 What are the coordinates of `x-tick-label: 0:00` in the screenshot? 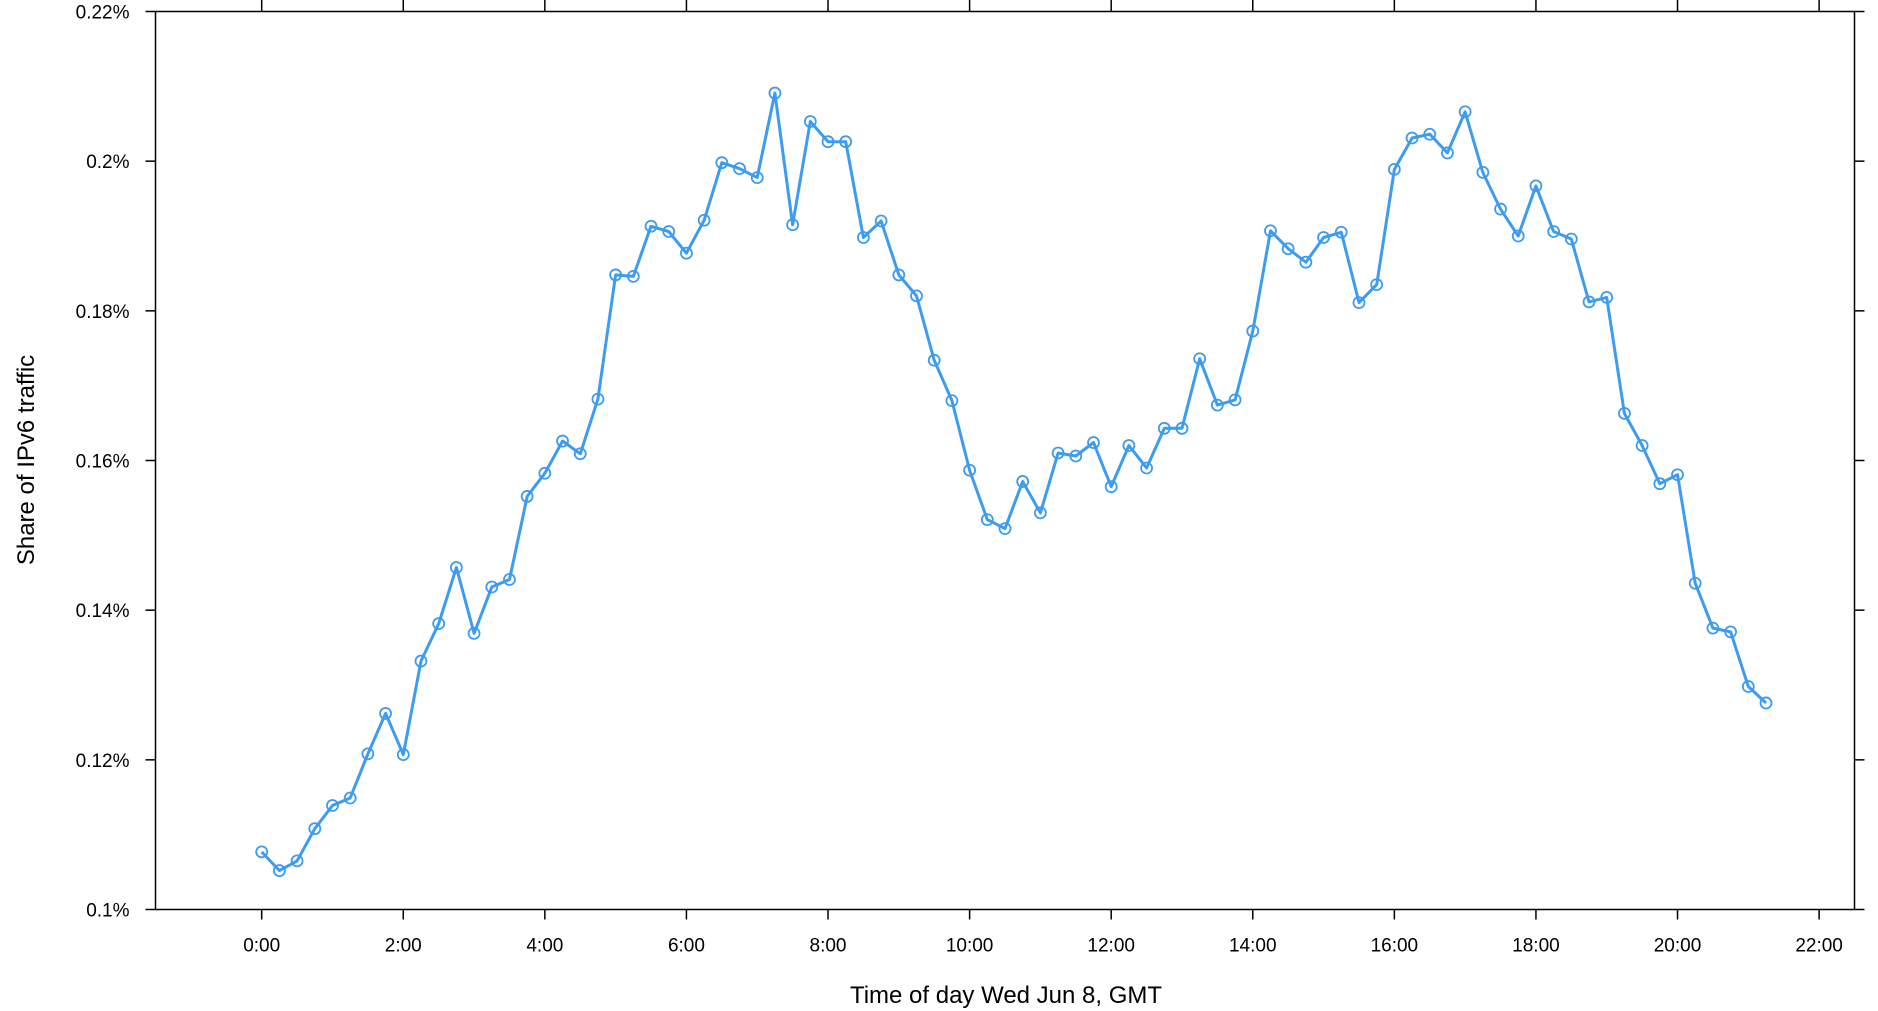 It's located at (261, 946).